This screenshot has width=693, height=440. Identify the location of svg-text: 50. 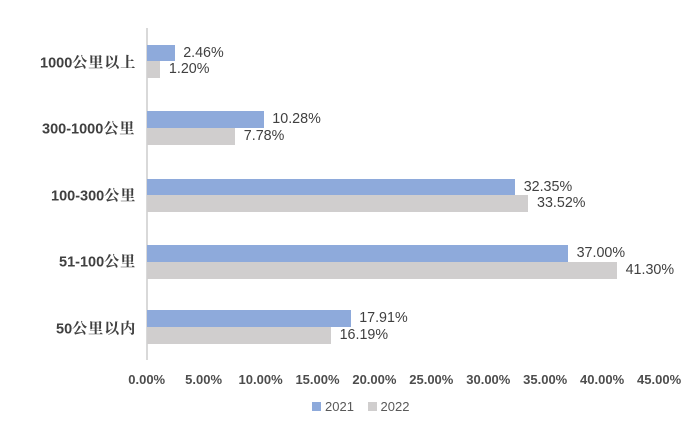
(64, 329).